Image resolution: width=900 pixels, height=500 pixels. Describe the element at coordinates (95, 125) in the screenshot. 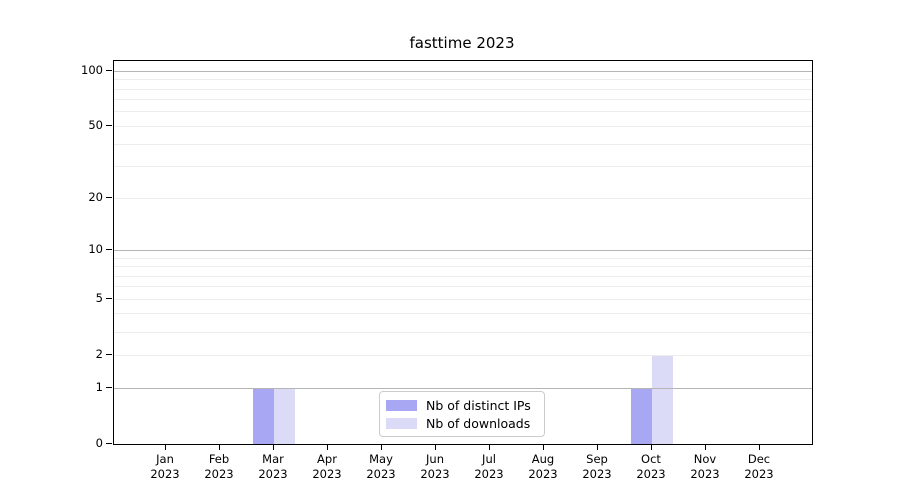

I see `y-tick-label-50: 50` at that location.